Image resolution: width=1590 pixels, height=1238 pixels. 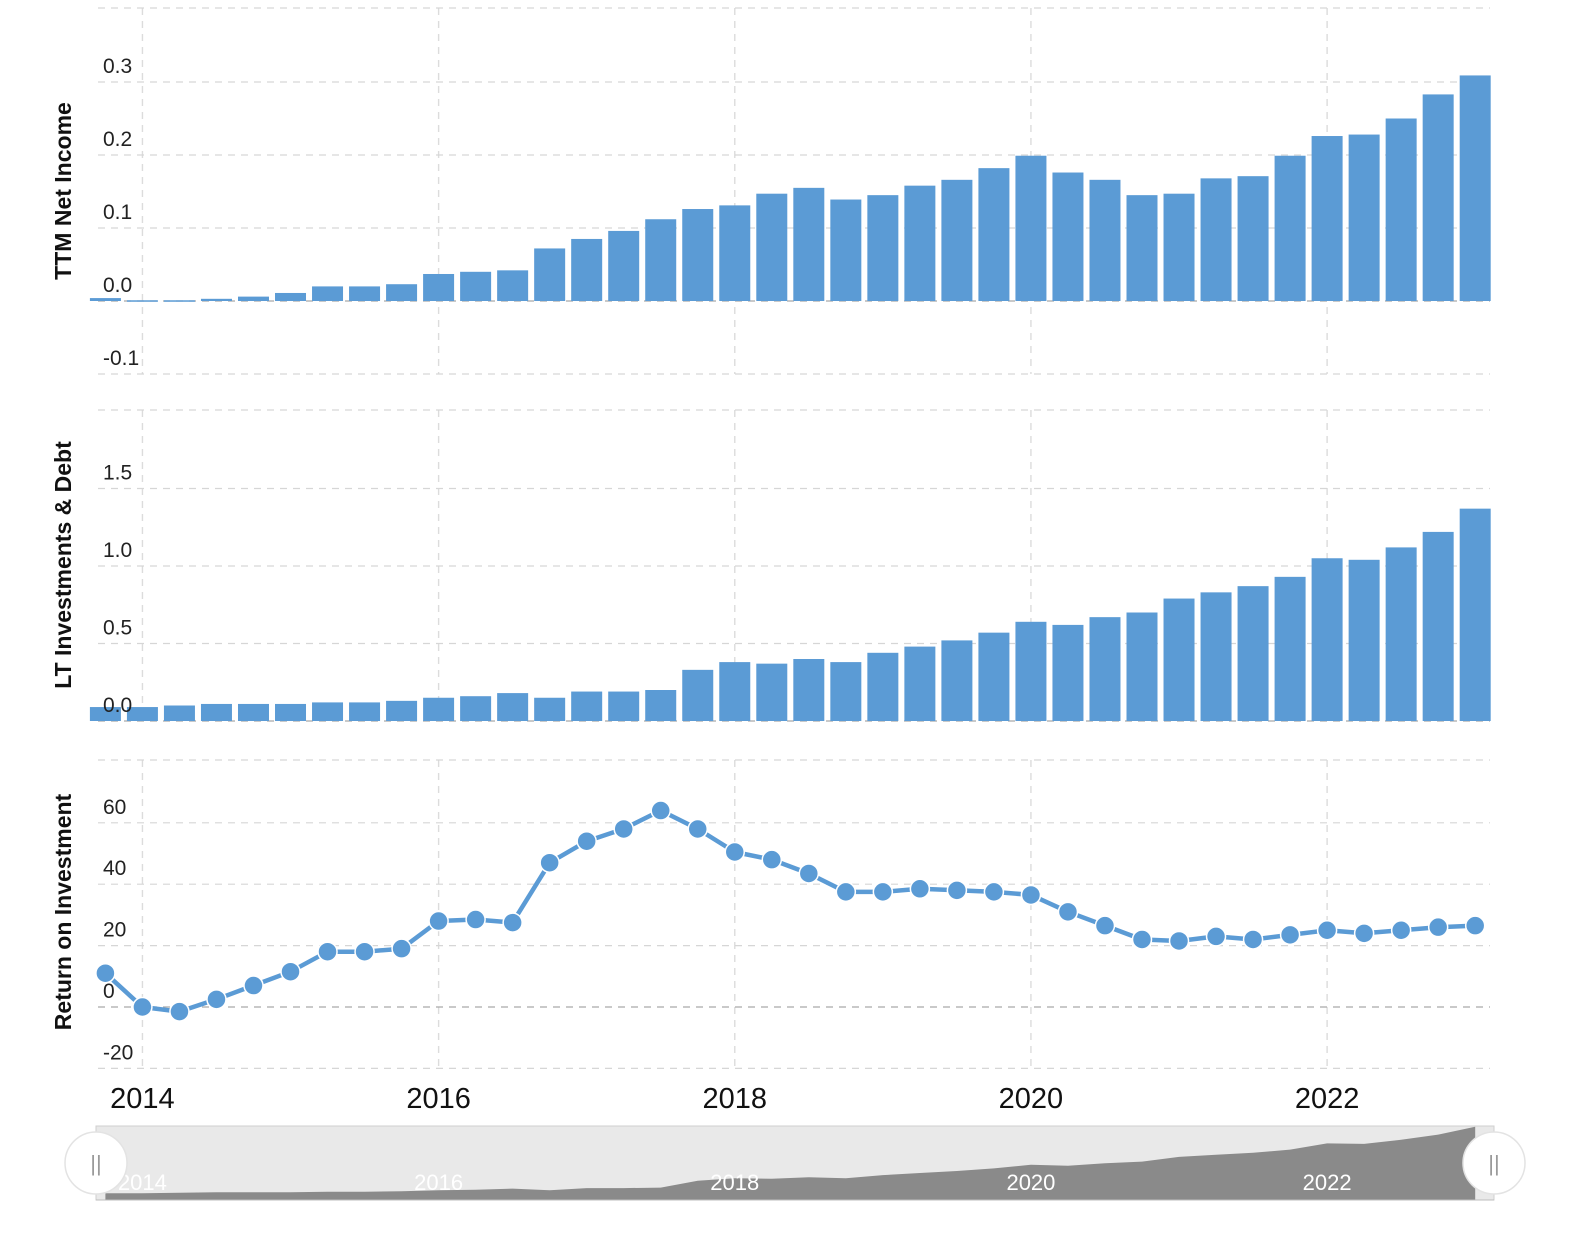 I want to click on navigator-right-handle: ||, so click(x=1494, y=1163).